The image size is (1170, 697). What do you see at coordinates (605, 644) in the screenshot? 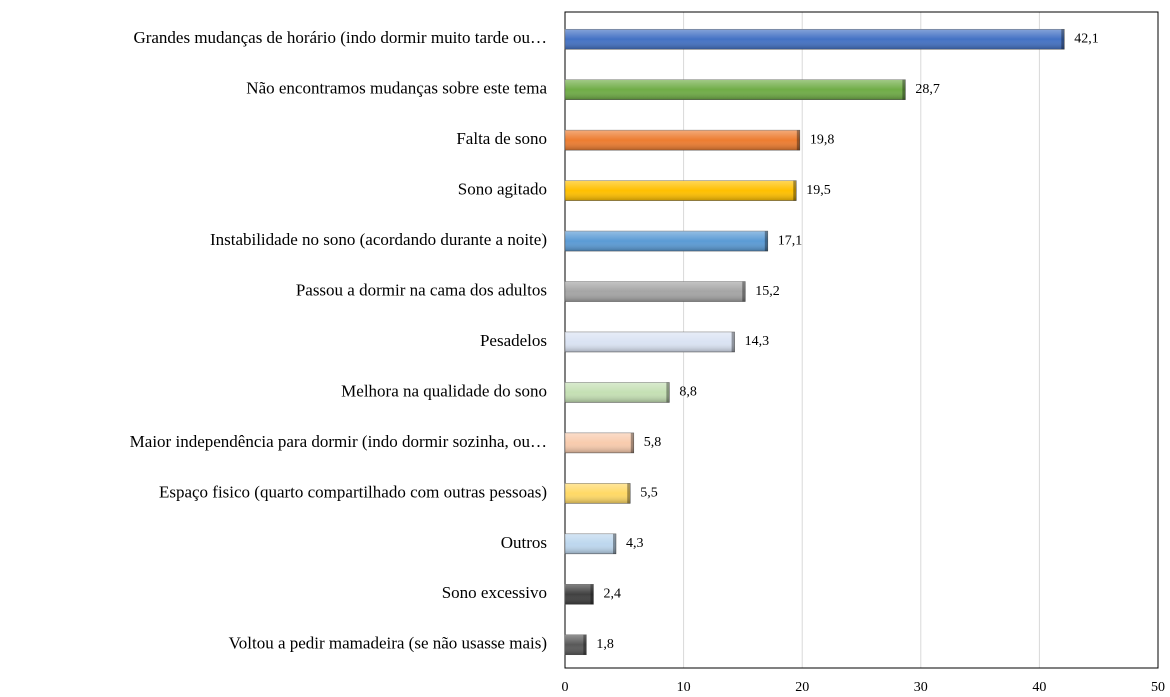
I see `data-label: 1,8` at bounding box center [605, 644].